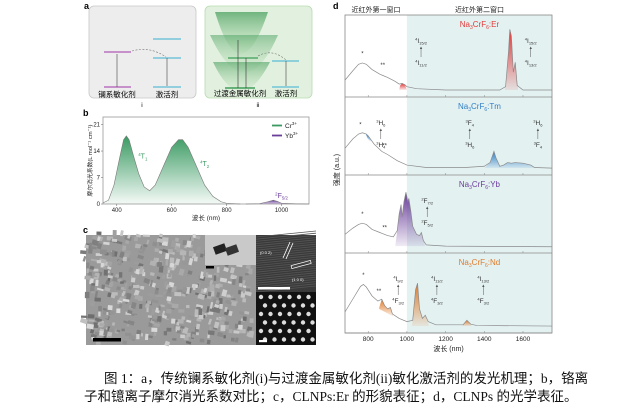 The width and height of the screenshot is (631, 419). Describe the element at coordinates (535, 143) in the screenshot. I see `term-sup: 3` at that location.